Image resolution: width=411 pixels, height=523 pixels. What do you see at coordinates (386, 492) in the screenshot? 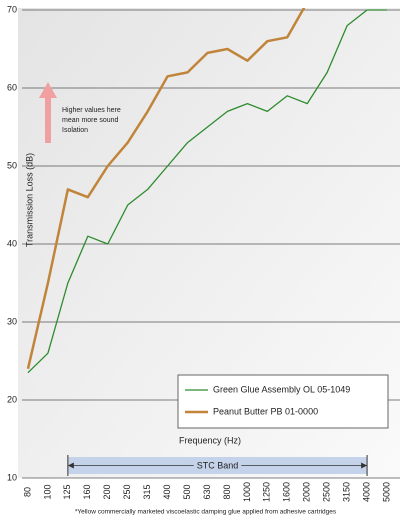
I see `x-tick-label: 5000` at bounding box center [386, 492].